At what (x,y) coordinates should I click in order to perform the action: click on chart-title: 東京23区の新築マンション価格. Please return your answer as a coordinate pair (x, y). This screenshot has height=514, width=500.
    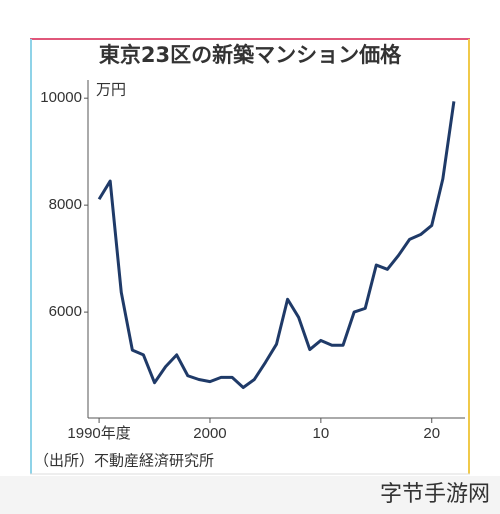
    Looking at the image, I should click on (250, 55).